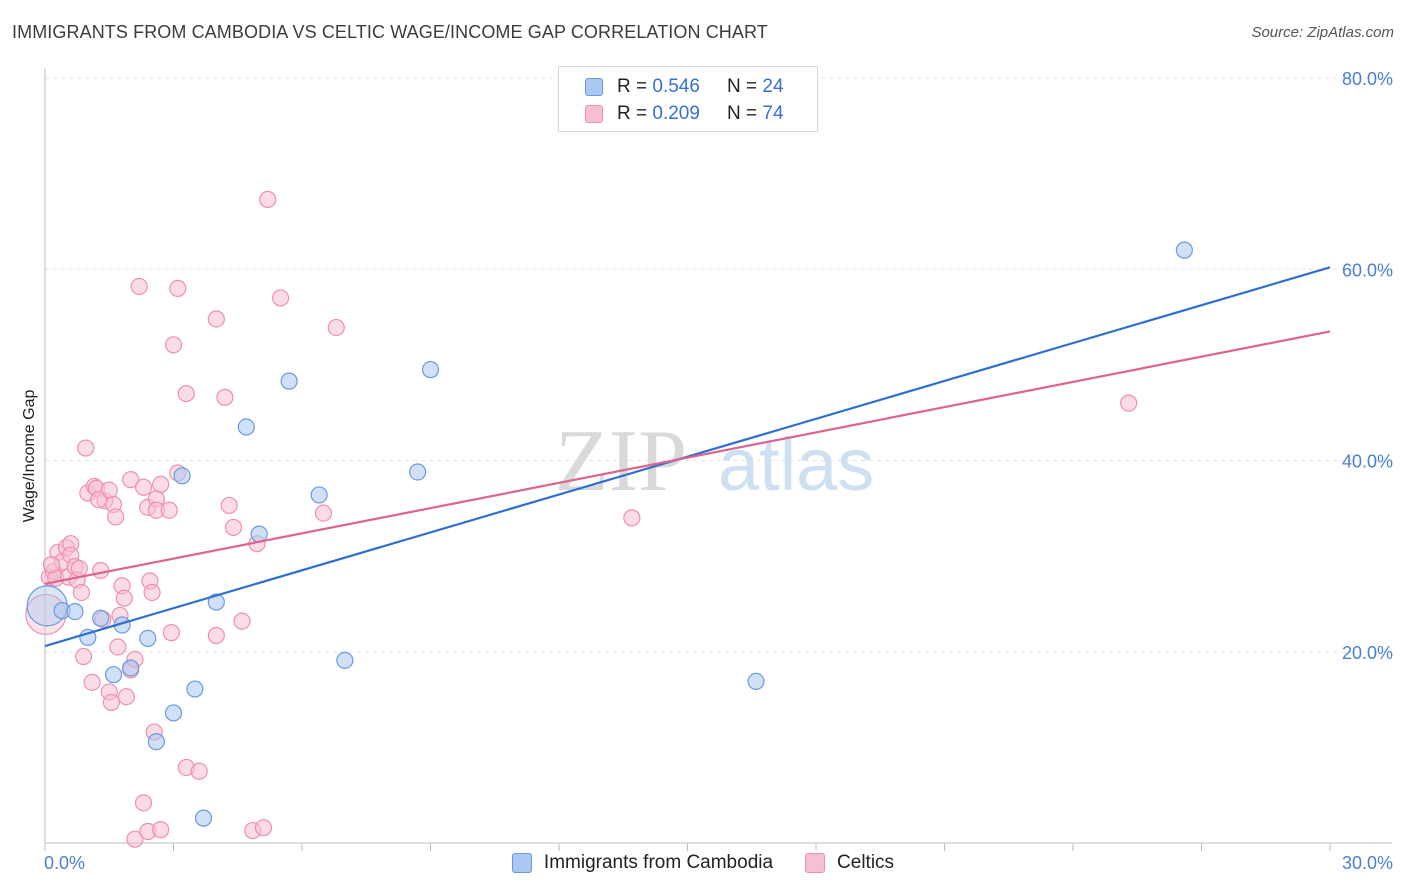  I want to click on legend-r-value: 0.546, so click(676, 86).